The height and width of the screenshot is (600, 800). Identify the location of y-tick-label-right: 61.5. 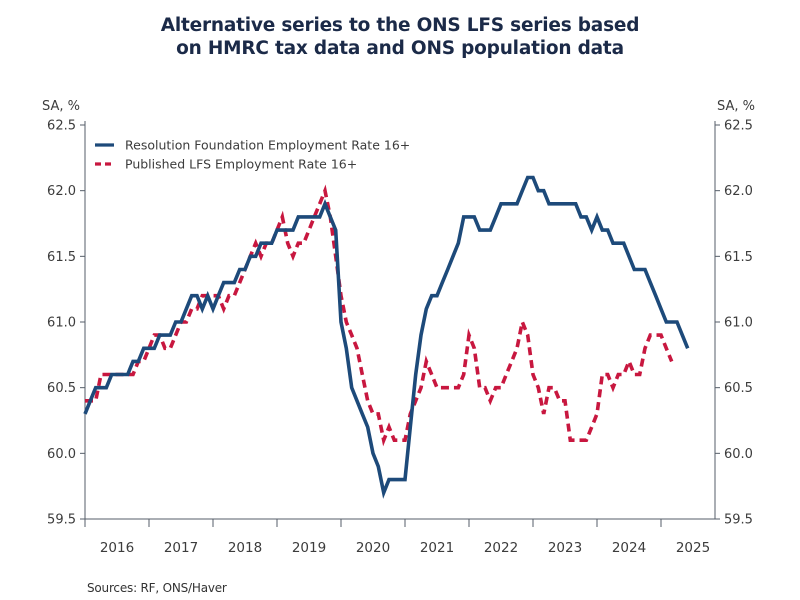
(738, 257).